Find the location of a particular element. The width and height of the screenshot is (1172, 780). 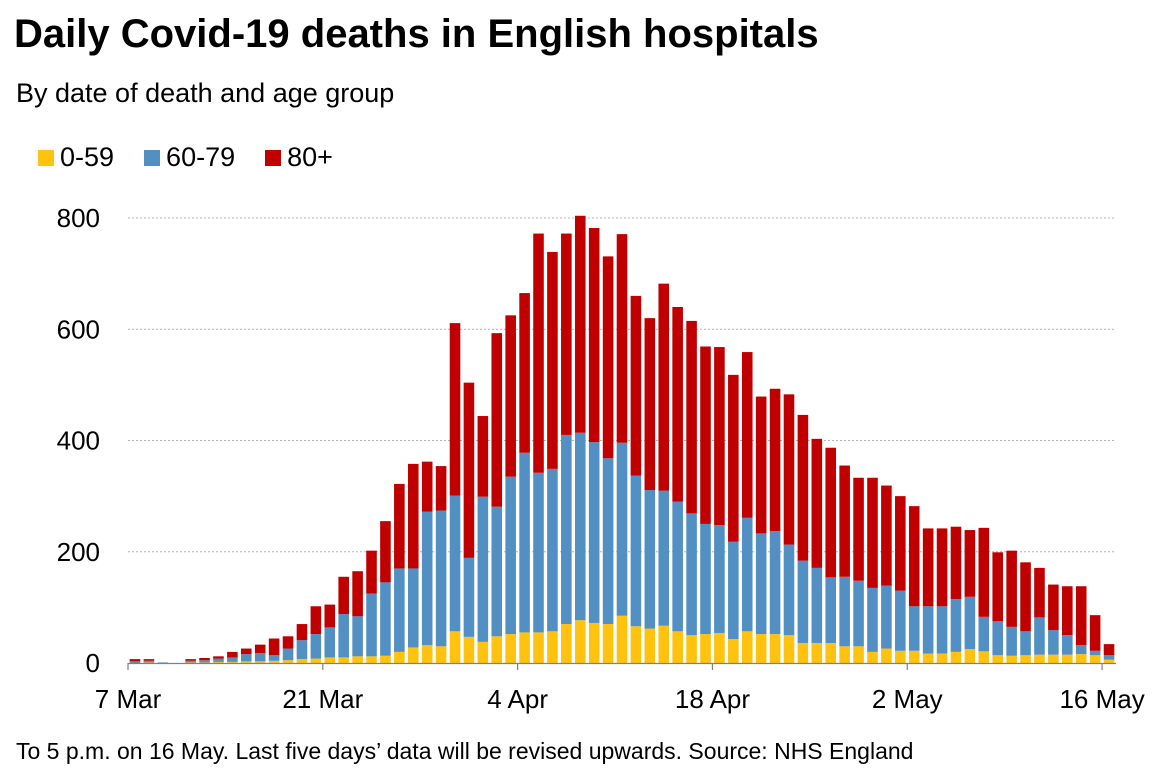

y-tick-label: 600 is located at coordinates (78, 329).